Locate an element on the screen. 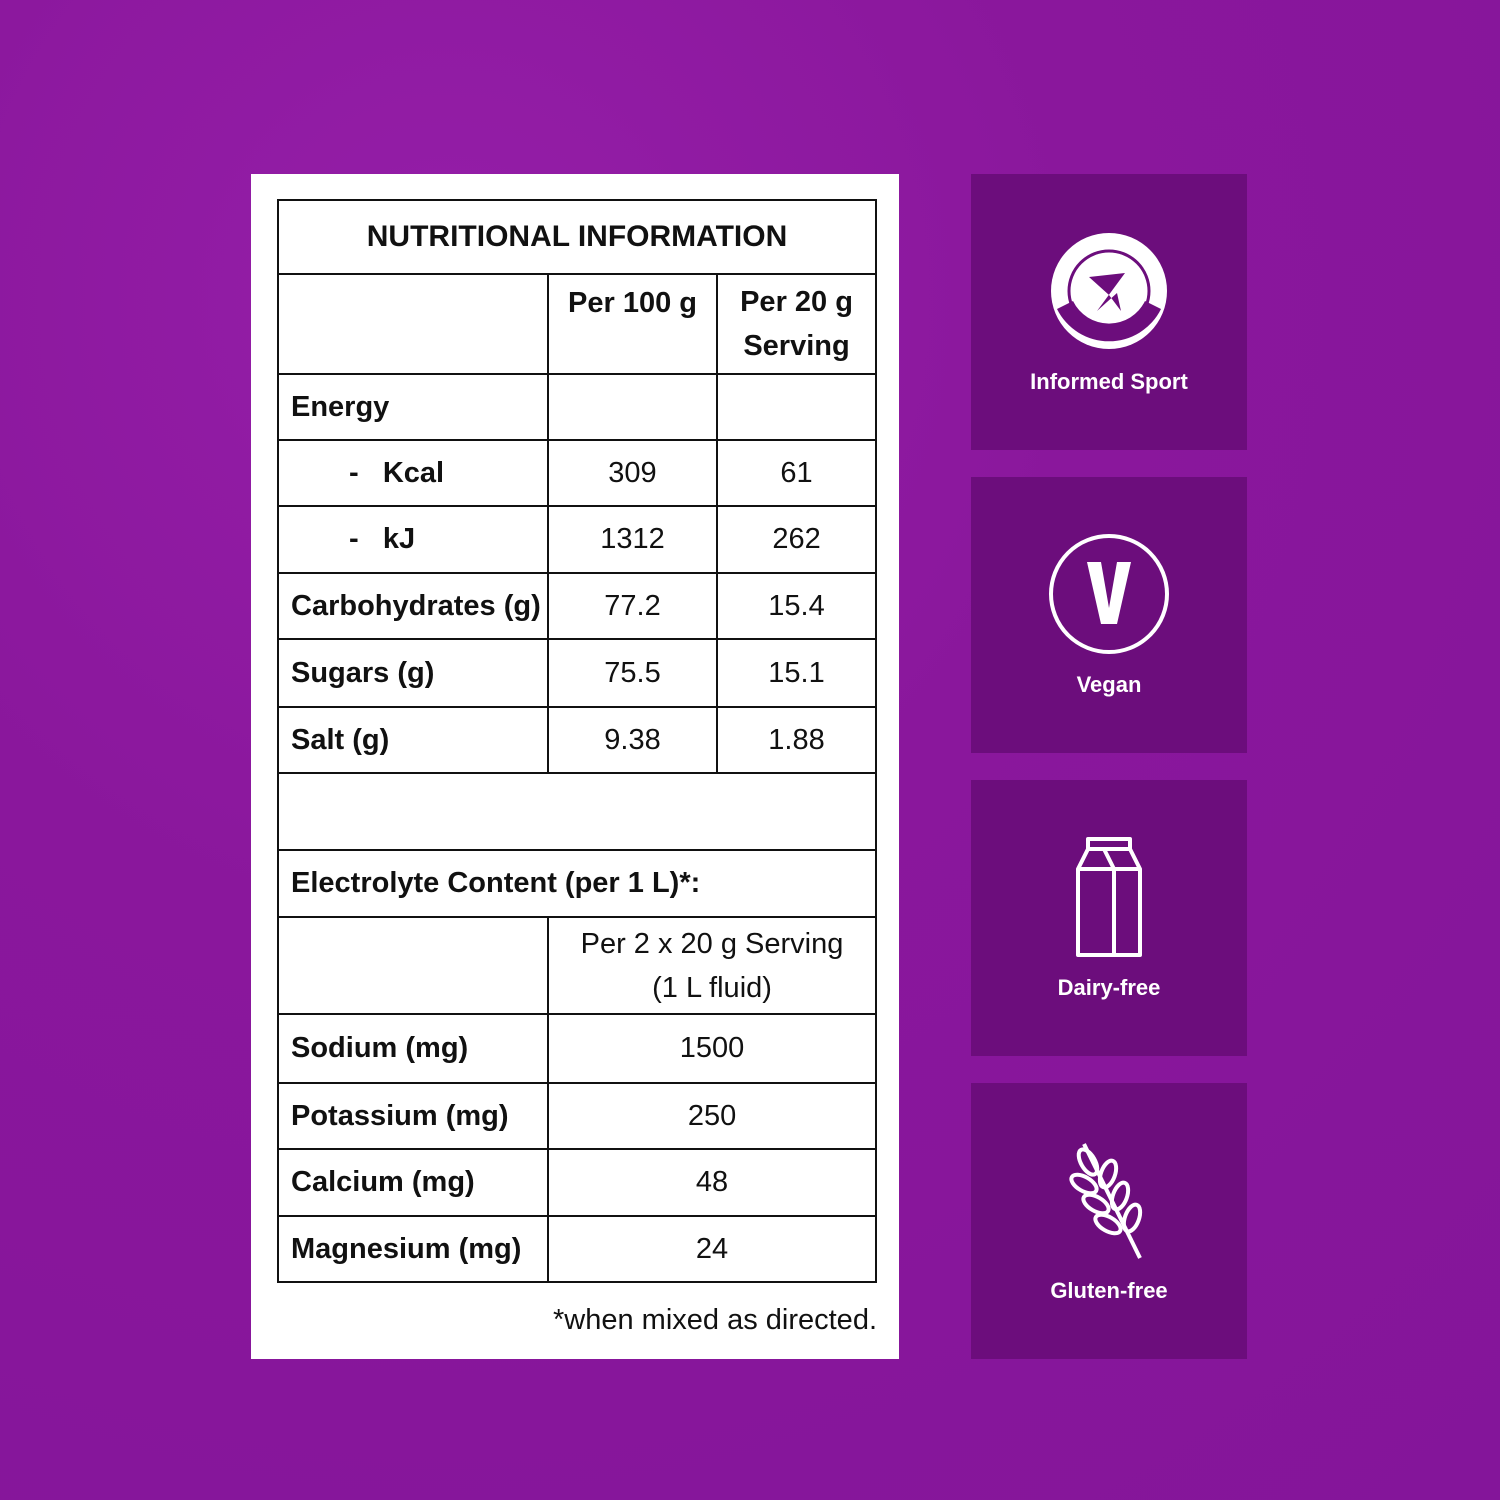 This screenshot has width=1500, height=1500. badge-dairy-free: Dairy-free is located at coordinates (1109, 918).